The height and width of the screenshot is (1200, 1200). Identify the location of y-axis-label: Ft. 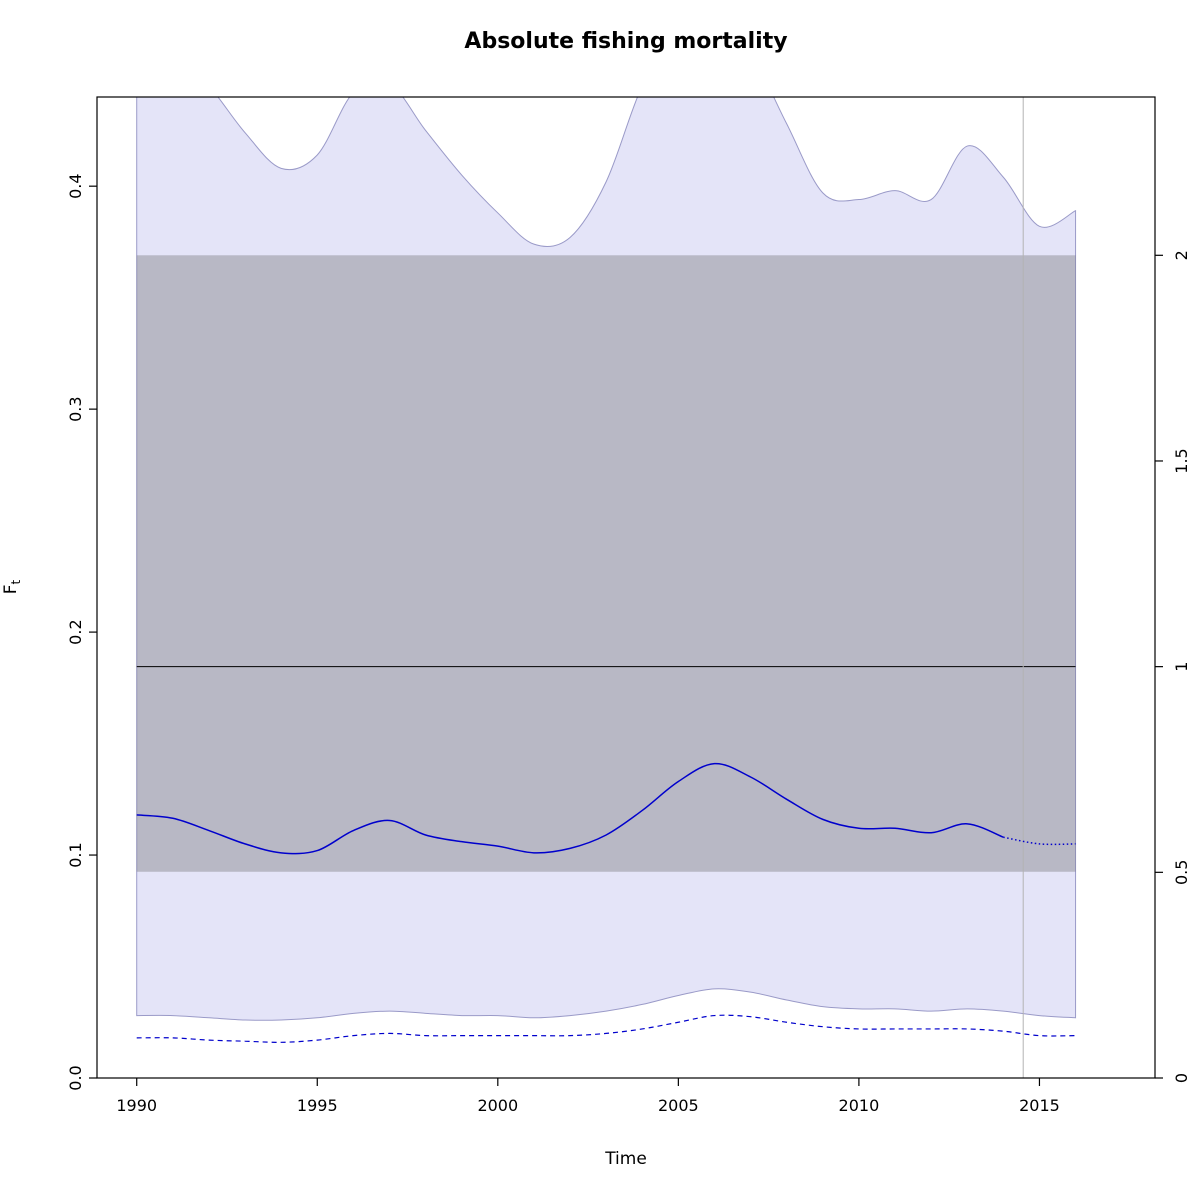
(12, 586).